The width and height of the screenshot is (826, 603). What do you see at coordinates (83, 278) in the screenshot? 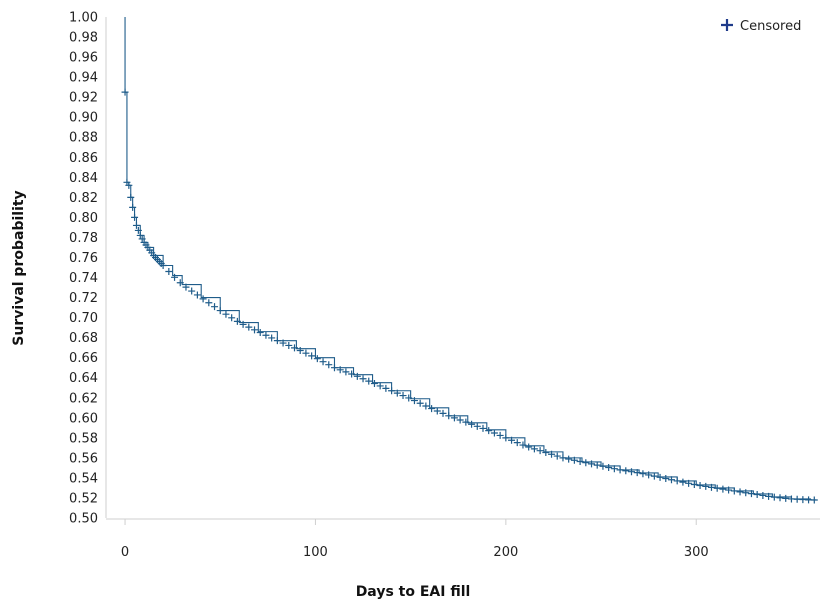
I see `y-tick-label: 0.74` at bounding box center [83, 278].